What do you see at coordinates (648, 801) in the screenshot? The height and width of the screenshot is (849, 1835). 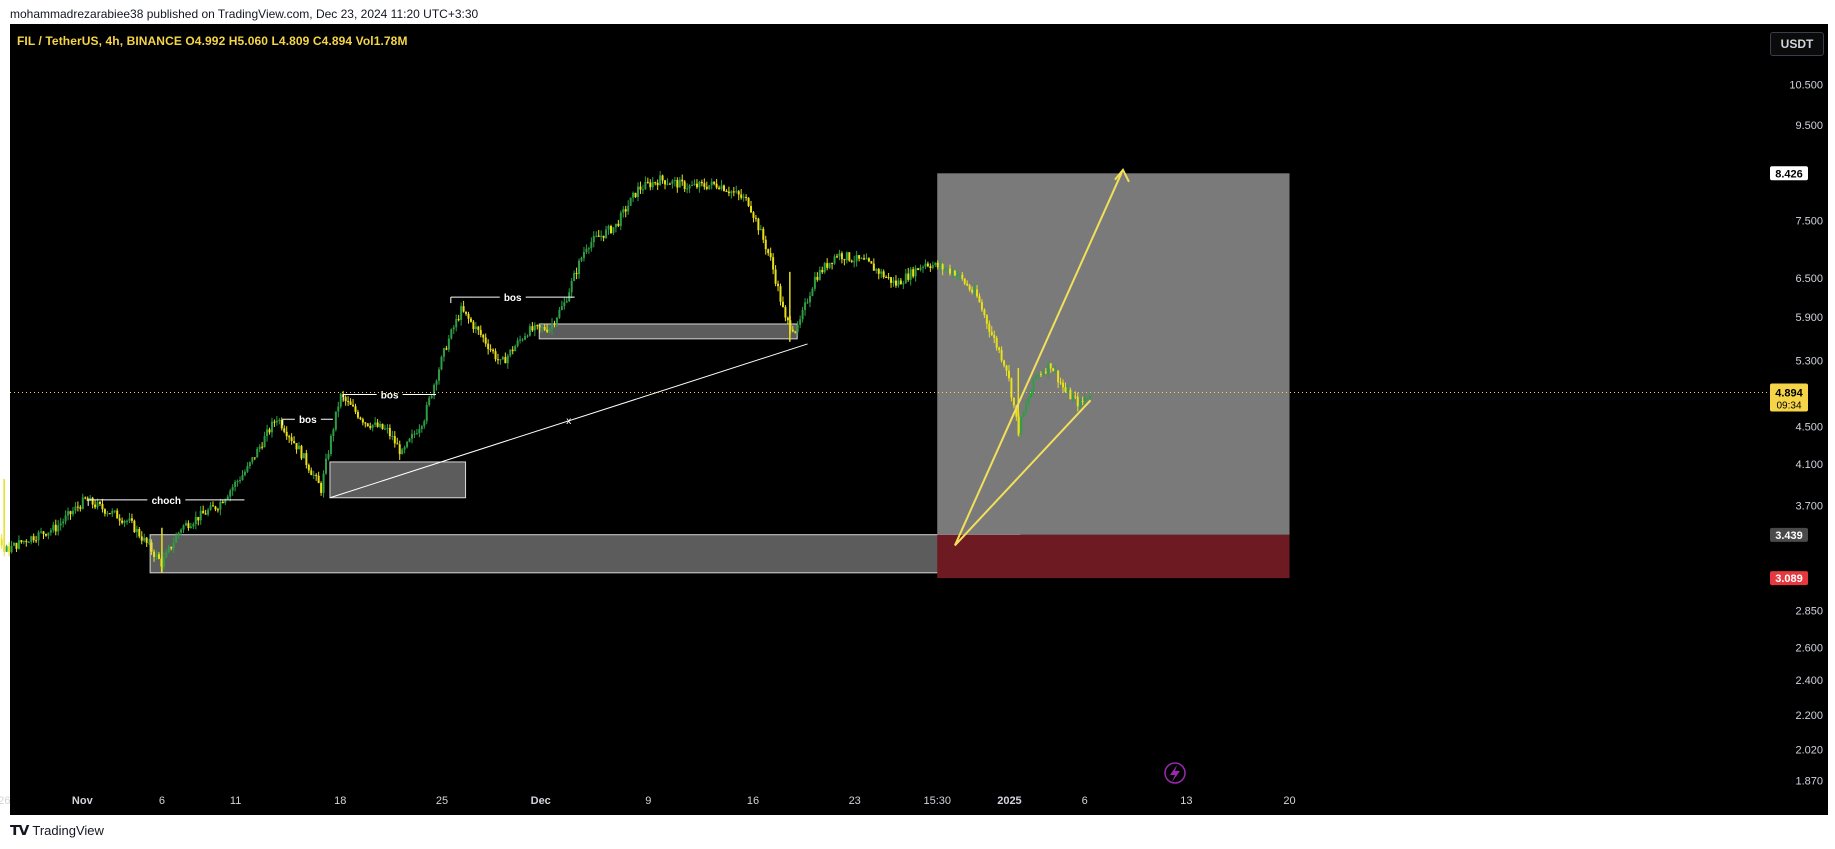 I see `time-tick-label: 9` at bounding box center [648, 801].